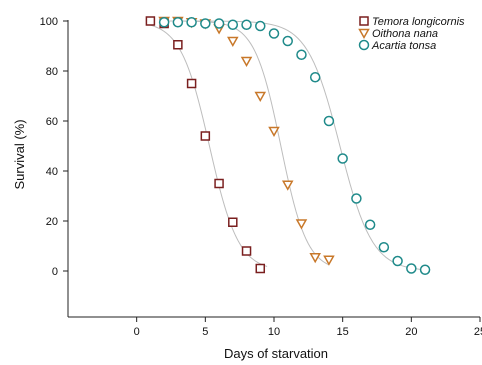 The height and width of the screenshot is (365, 482). What do you see at coordinates (52, 222) in the screenshot?
I see `y-tick-label: 20` at bounding box center [52, 222].